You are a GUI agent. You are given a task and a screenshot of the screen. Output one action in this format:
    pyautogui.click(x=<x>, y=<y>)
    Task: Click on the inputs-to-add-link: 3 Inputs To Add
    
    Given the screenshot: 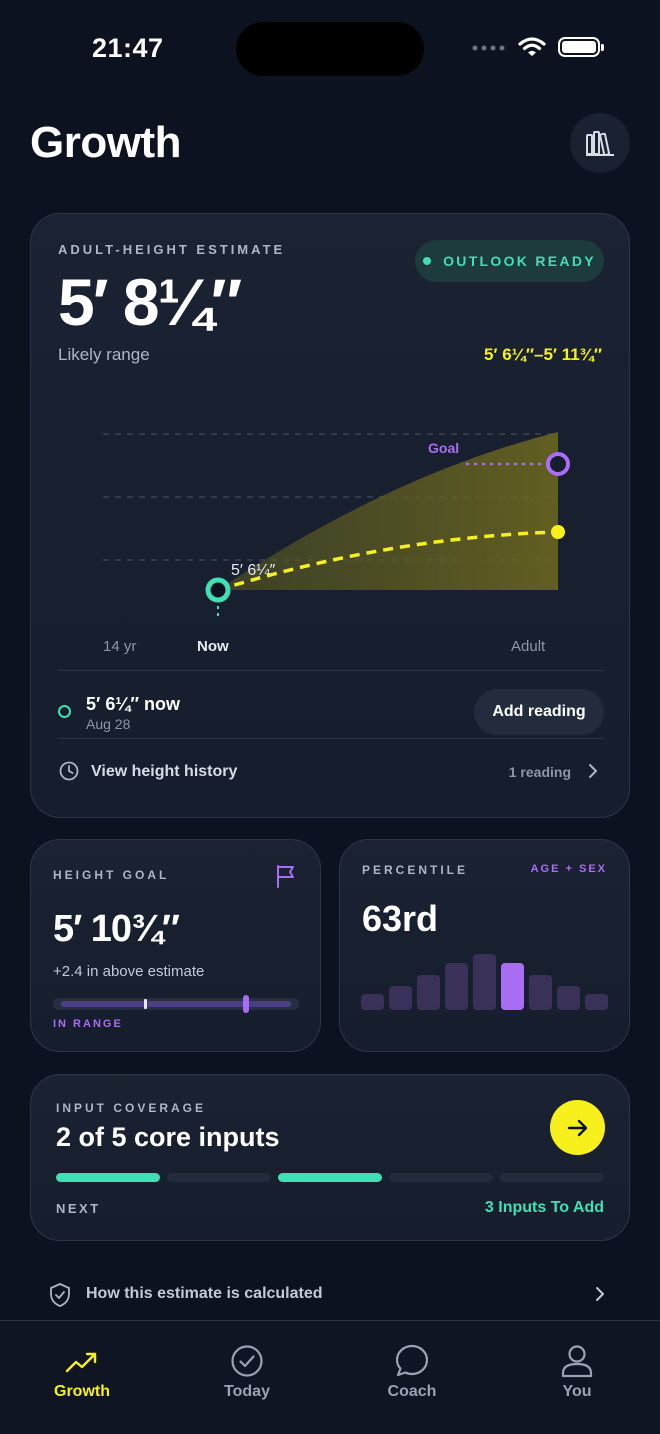 What is the action you would take?
    pyautogui.click(x=544, y=1207)
    